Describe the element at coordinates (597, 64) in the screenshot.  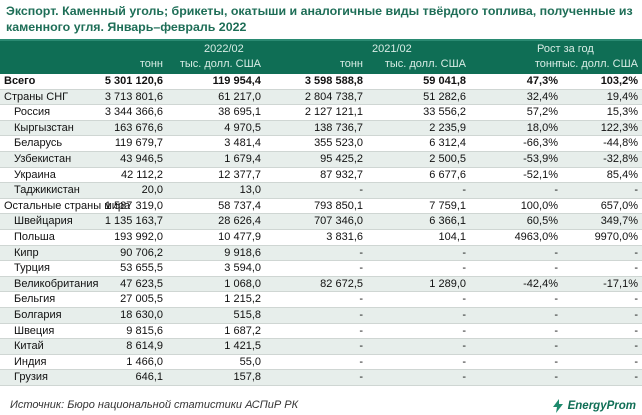
I see `header-usd-growth: тыс. долл. США` at that location.